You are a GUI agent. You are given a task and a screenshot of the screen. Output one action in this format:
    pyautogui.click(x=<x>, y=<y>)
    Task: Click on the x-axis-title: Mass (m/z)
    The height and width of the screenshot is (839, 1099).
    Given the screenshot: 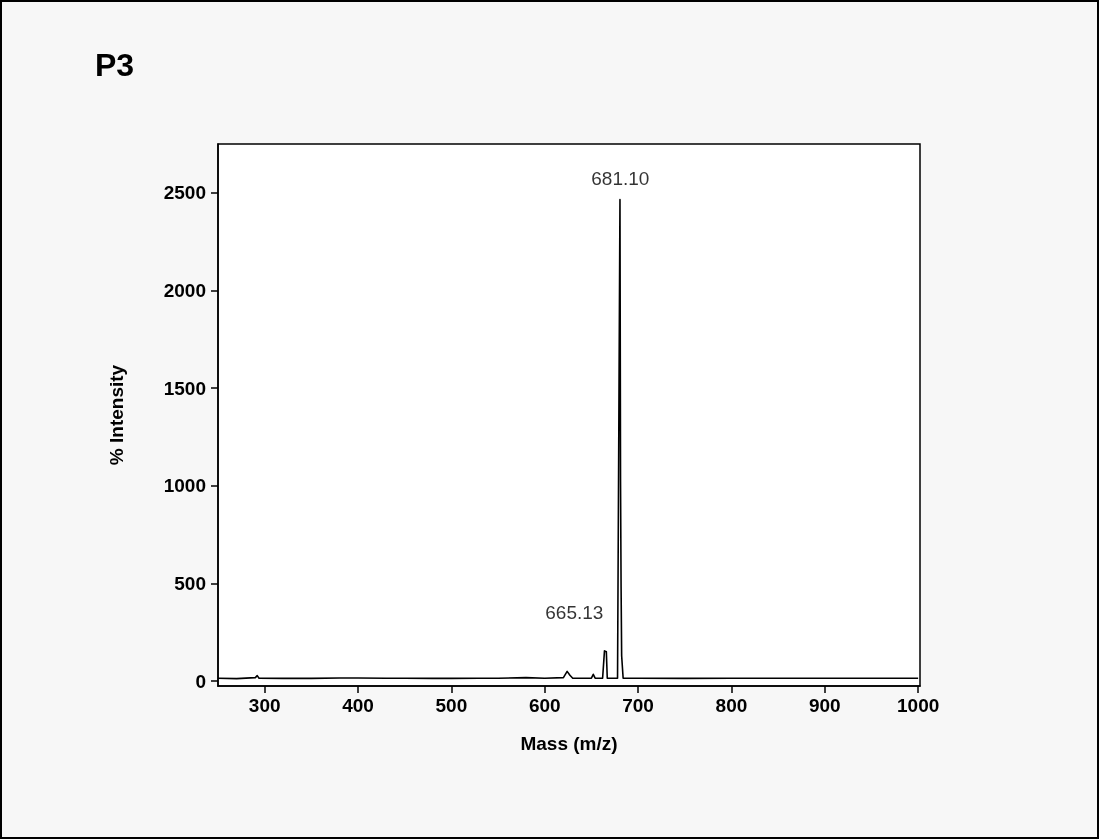 What is the action you would take?
    pyautogui.click(x=569, y=743)
    